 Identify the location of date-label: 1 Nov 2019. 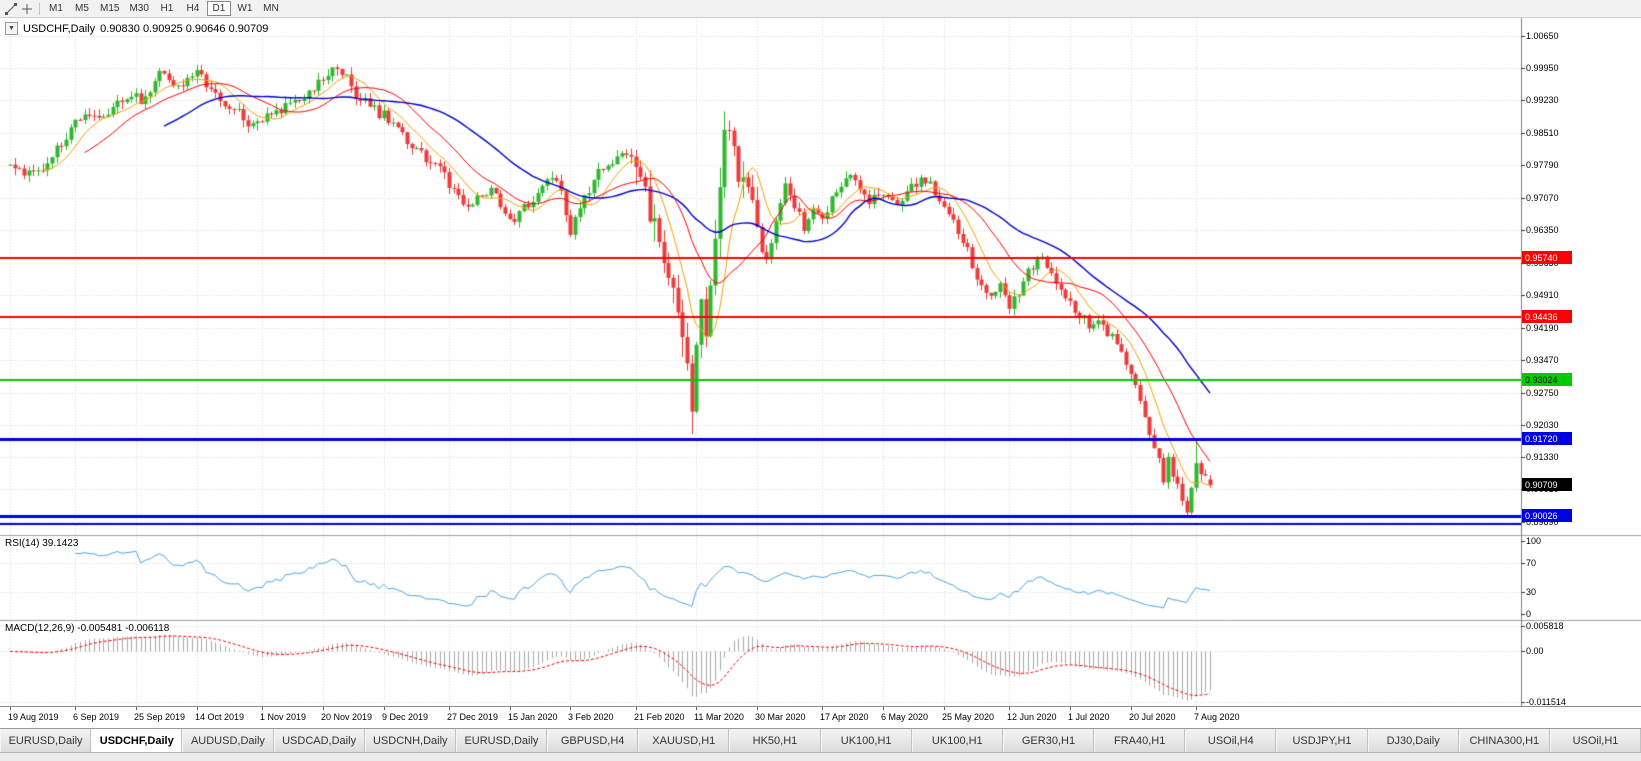
(283, 717).